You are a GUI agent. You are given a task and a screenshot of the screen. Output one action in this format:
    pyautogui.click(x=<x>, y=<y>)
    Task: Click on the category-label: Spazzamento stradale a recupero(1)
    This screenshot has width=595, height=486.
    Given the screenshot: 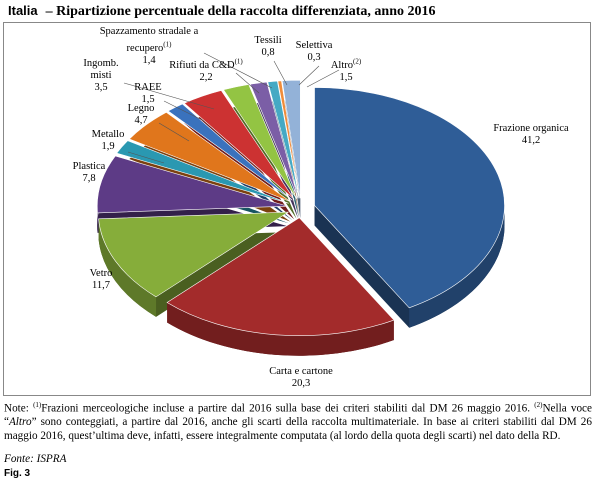 What is the action you would take?
    pyautogui.click(x=149, y=40)
    